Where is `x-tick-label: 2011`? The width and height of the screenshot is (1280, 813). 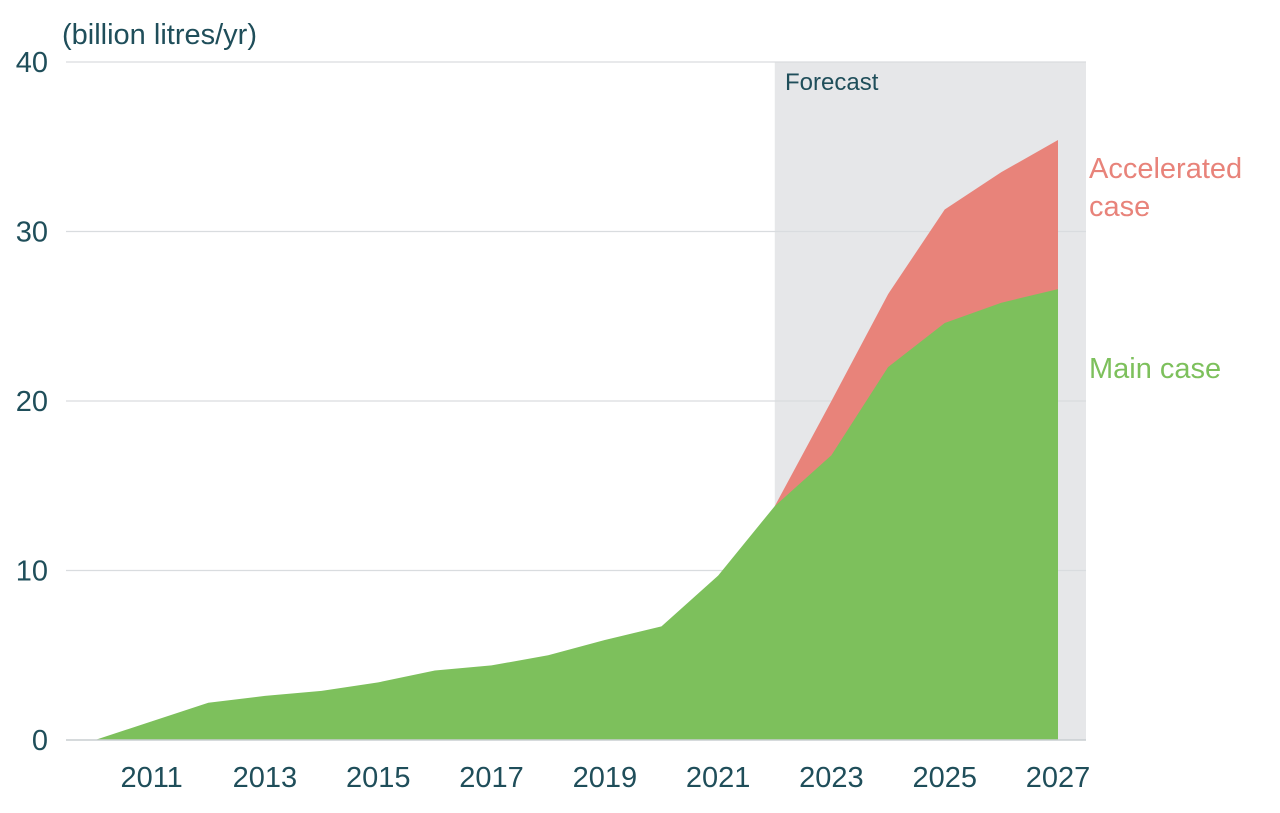 x-tick-label: 2011 is located at coordinates (151, 778).